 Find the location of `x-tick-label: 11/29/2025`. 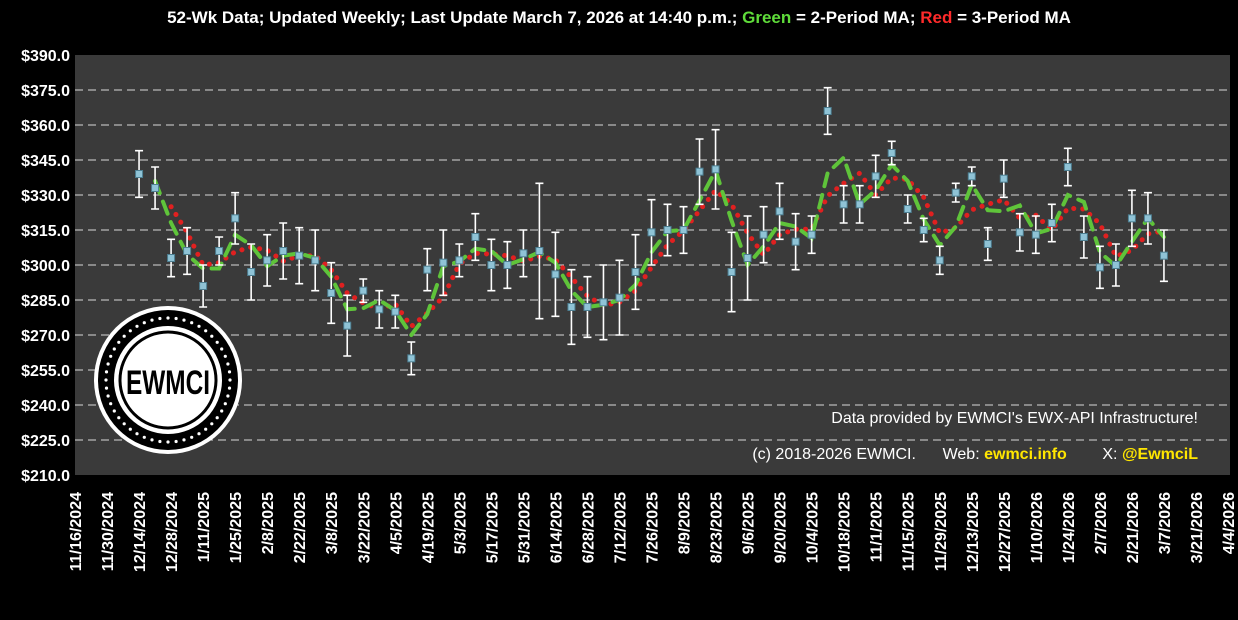

x-tick-label: 11/29/2025 is located at coordinates (941, 531).